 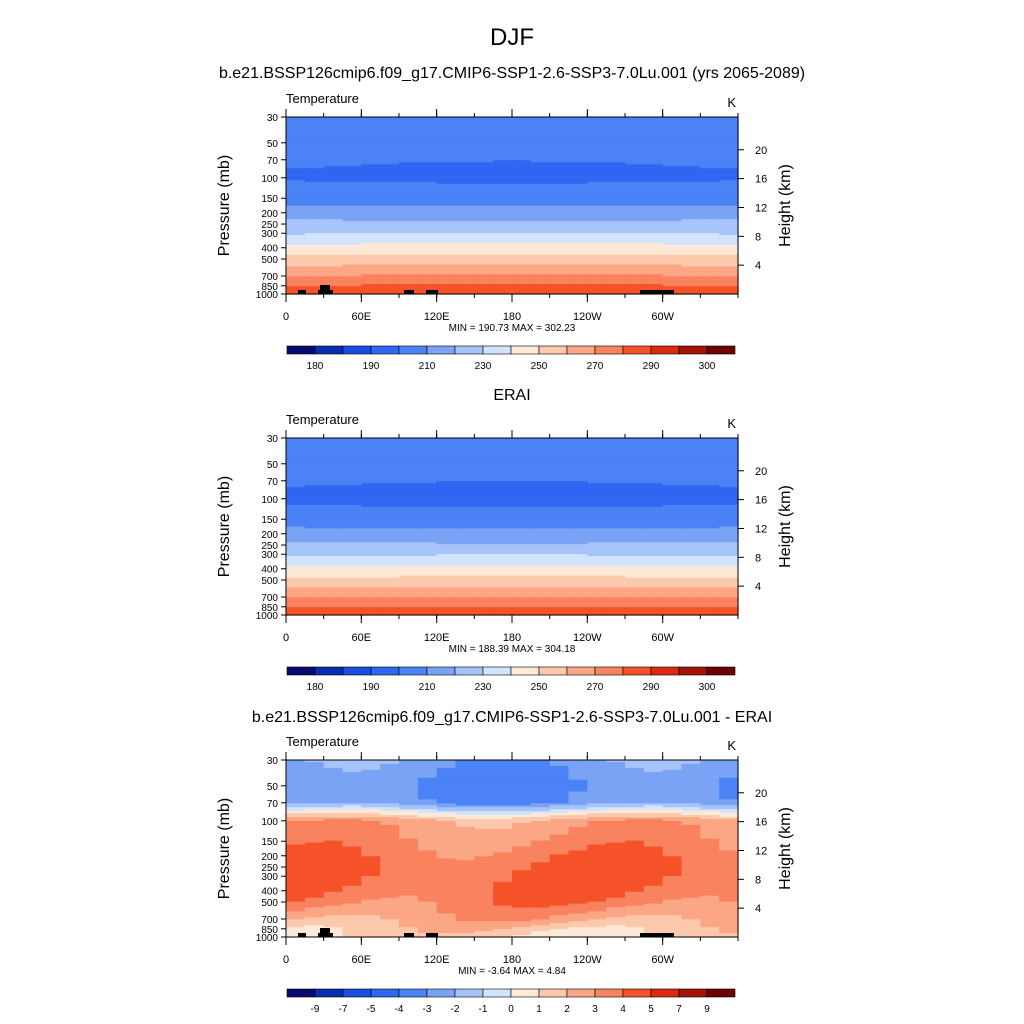 I want to click on model-y-tick-label: 250, so click(x=269, y=225).